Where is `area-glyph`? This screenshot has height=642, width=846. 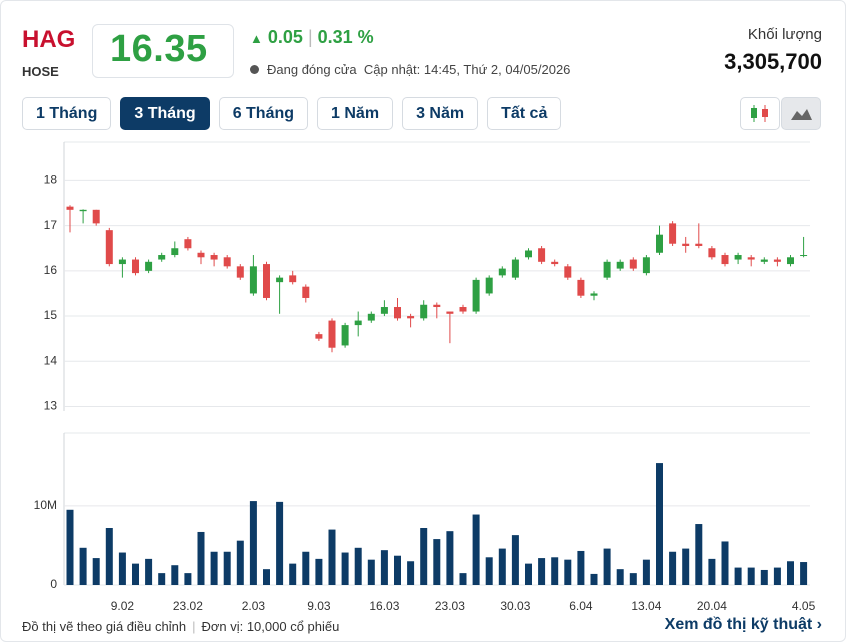
area-glyph is located at coordinates (801, 114).